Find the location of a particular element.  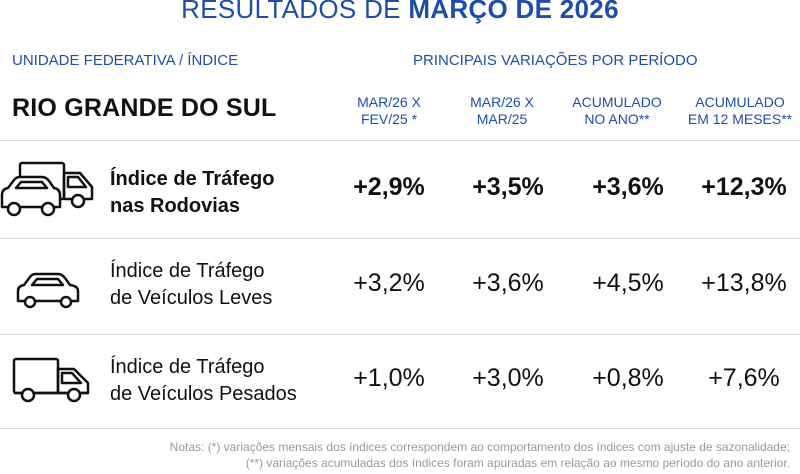

page-title-period: MARÇO DE 2026 is located at coordinates (513, 12).